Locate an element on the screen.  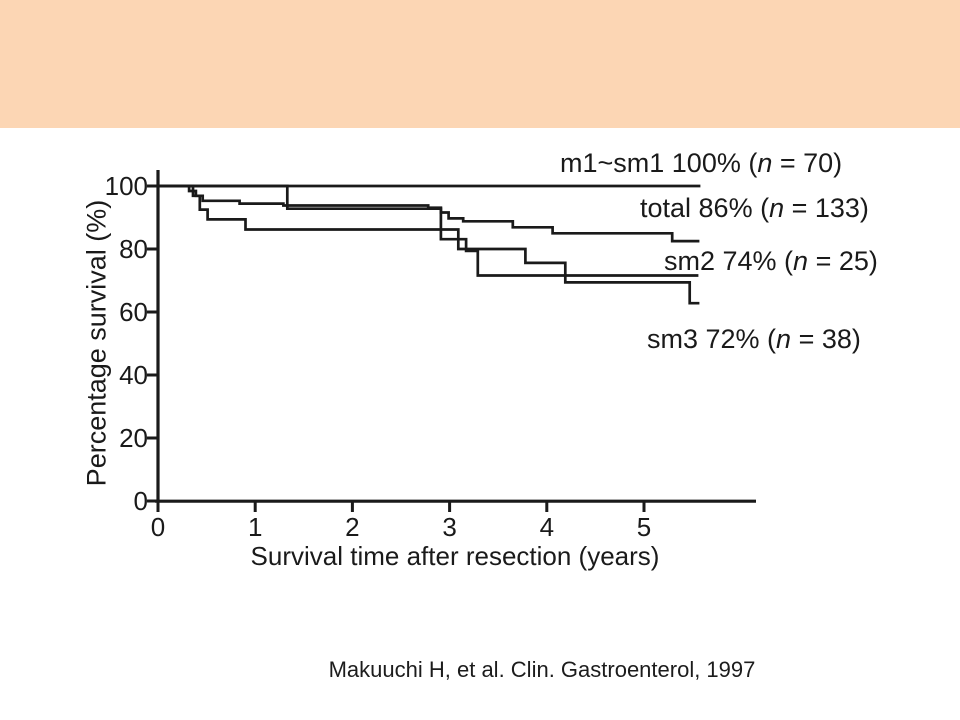
curve-label-text: total 86% ( is located at coordinates (705, 208).